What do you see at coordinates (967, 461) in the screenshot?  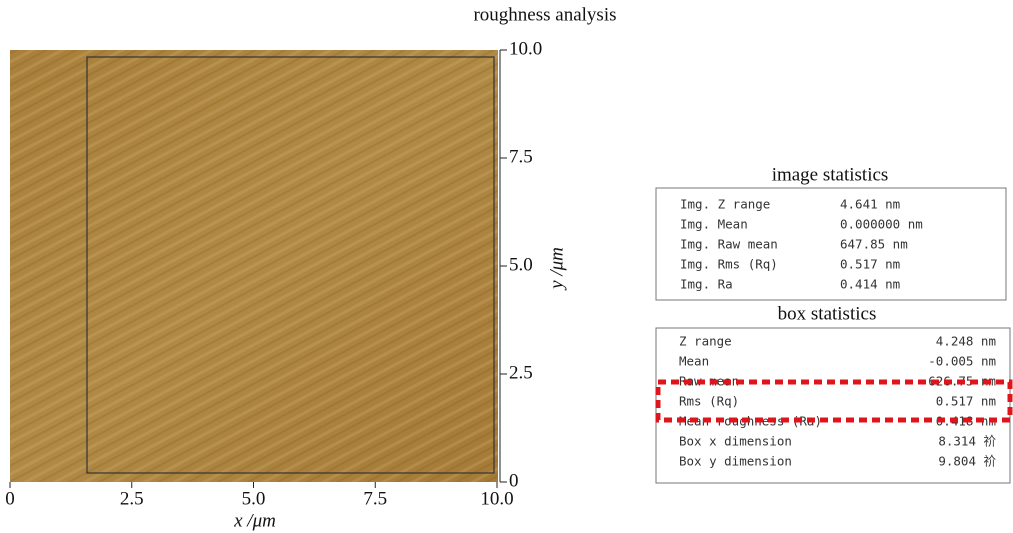 I see `stat-value: 9.804 祄` at bounding box center [967, 461].